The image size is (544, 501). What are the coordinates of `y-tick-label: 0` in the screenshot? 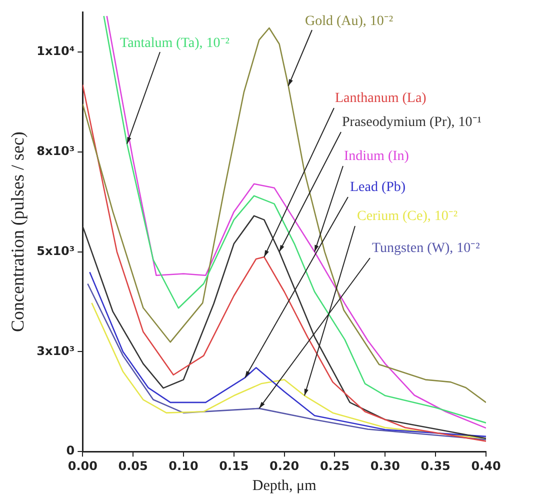 It's located at (70, 451).